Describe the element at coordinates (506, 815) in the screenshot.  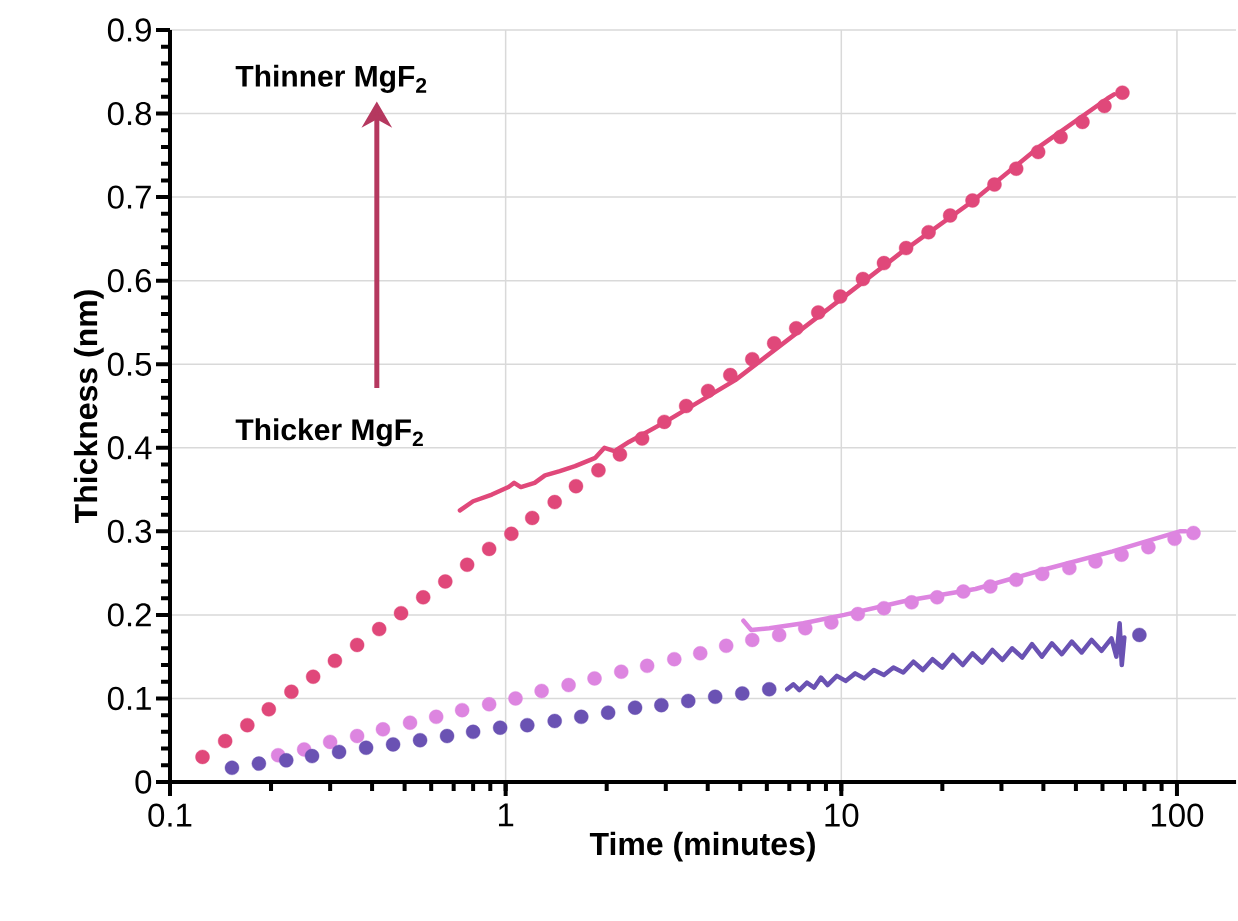
I see `x-tick-label: 1` at that location.